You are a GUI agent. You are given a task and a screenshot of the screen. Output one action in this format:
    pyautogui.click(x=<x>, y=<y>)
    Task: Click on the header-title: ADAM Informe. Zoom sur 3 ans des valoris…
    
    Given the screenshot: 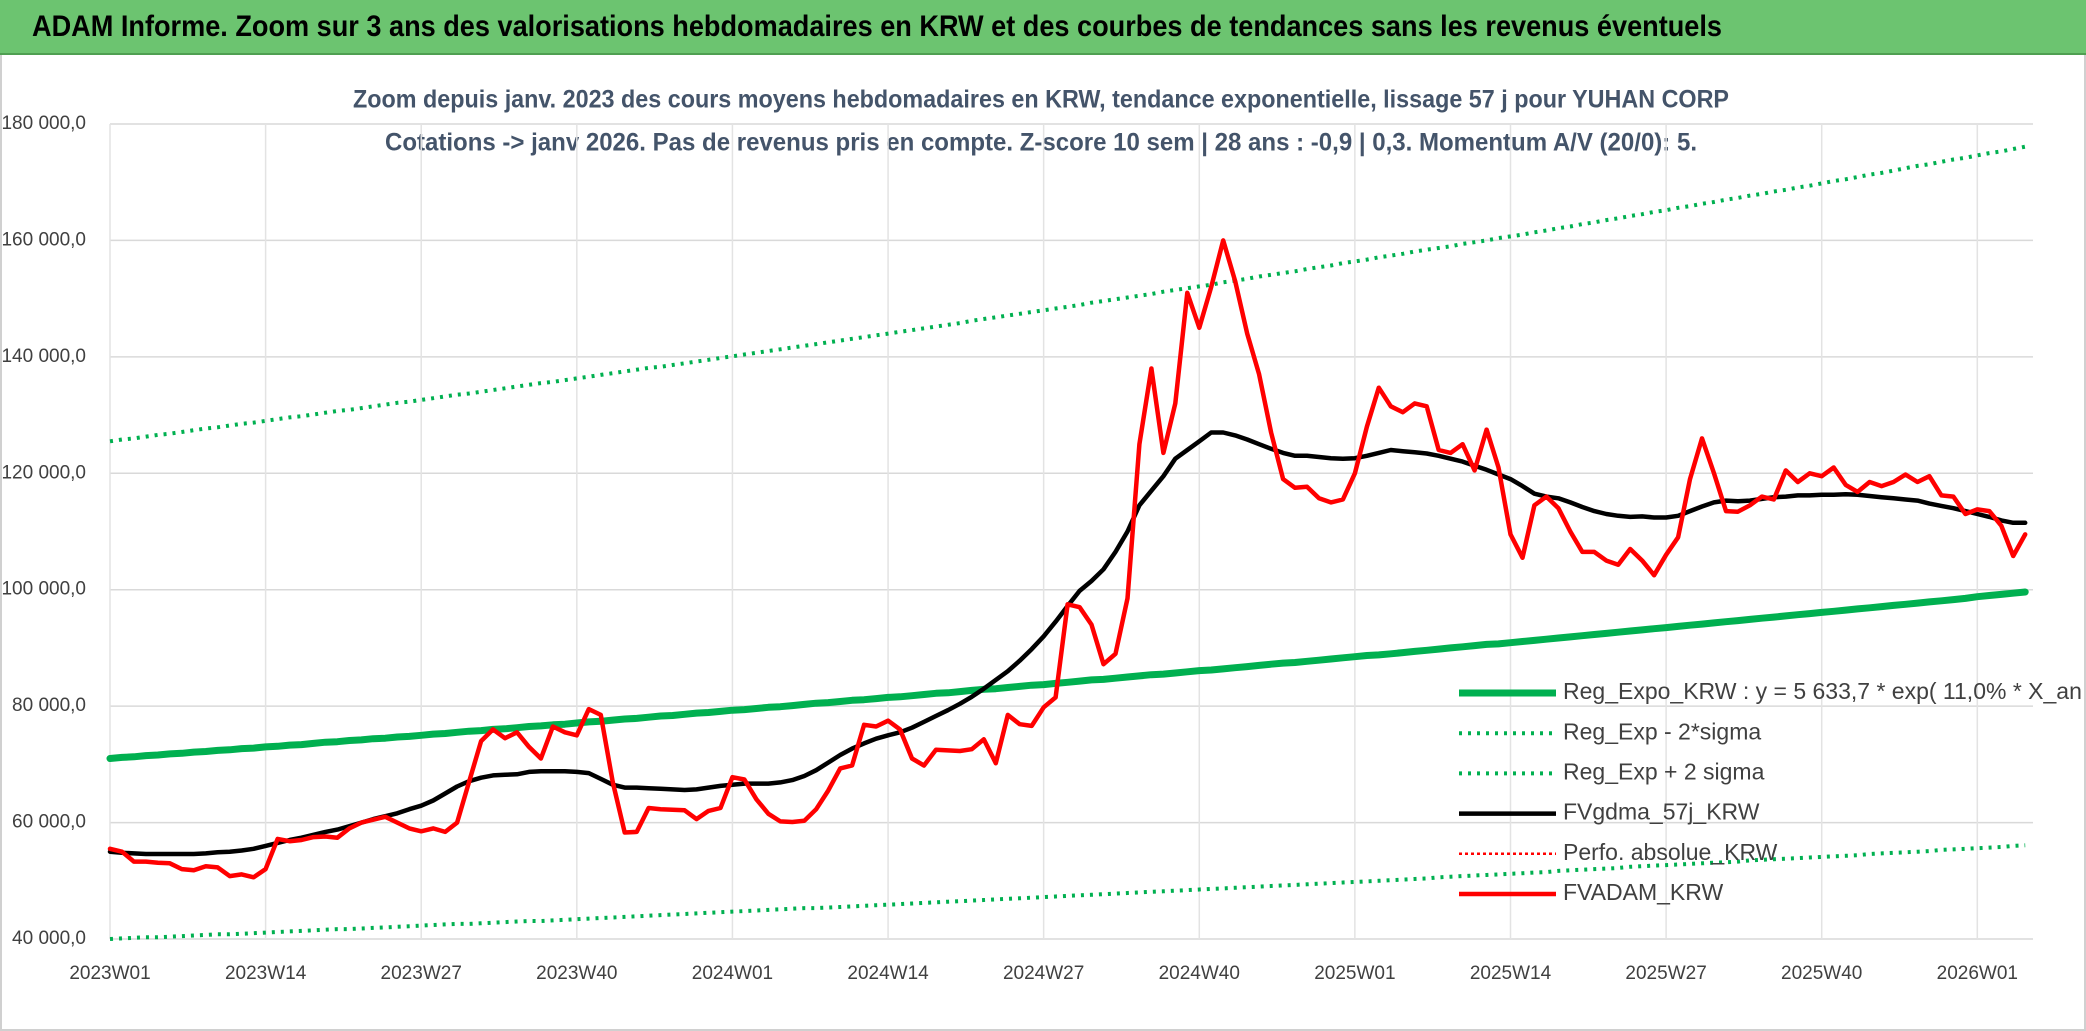 What is the action you would take?
    pyautogui.click(x=877, y=26)
    